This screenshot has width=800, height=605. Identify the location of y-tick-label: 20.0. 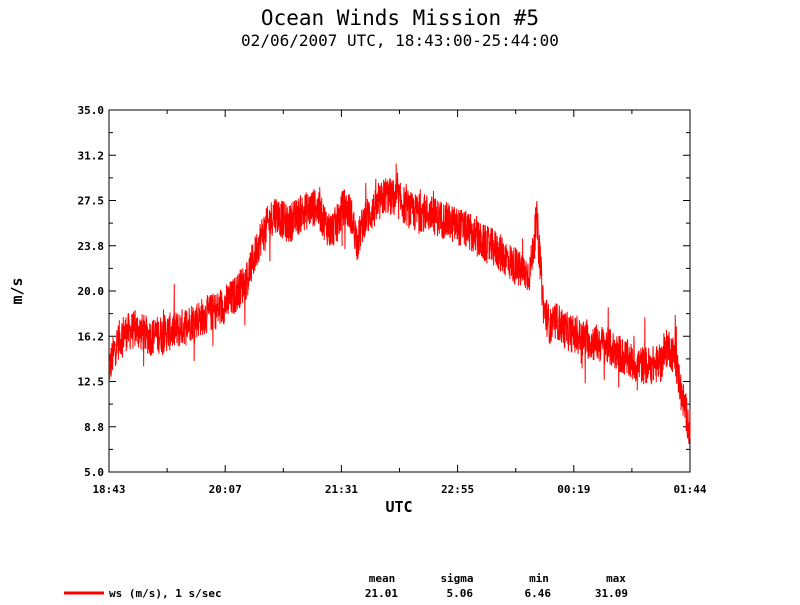
(91, 291).